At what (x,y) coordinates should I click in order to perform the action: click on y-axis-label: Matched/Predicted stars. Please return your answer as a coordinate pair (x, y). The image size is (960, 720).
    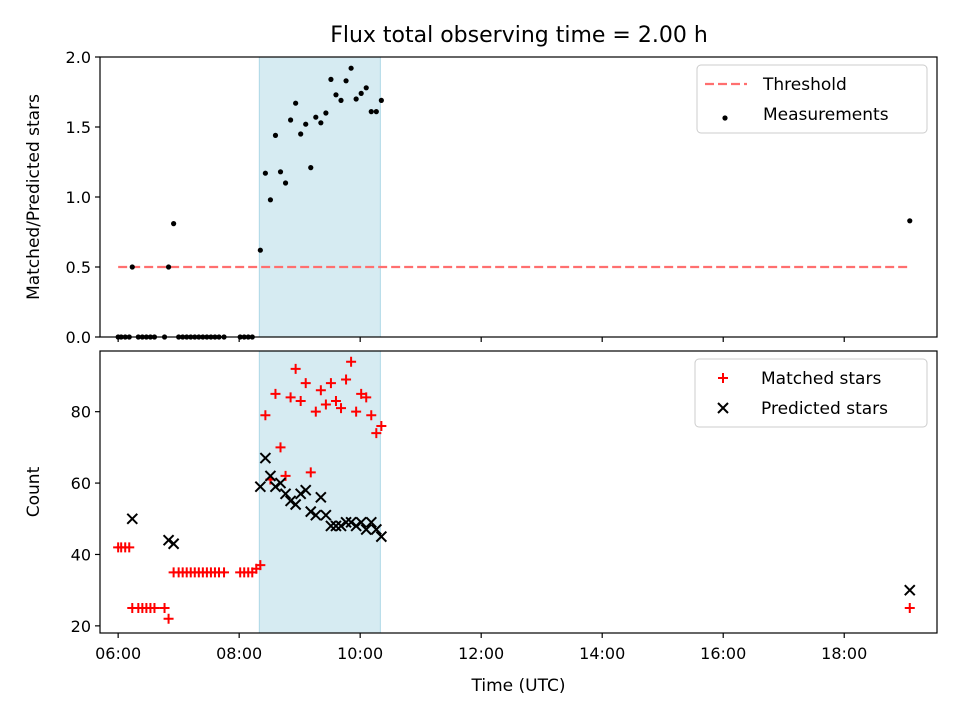
    Looking at the image, I should click on (34, 197).